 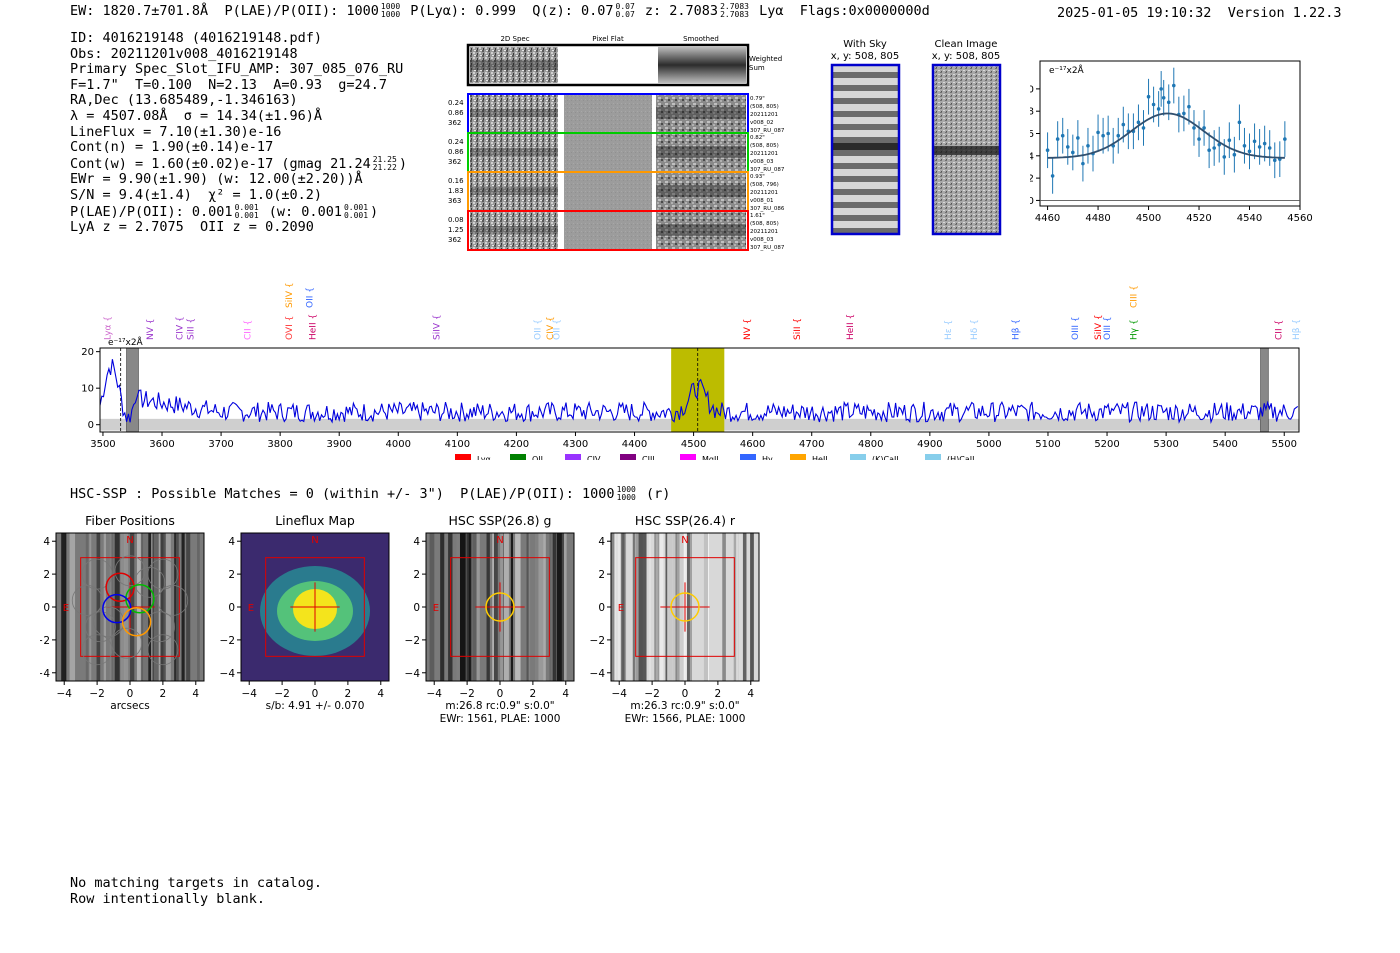 I want to click on info-obs: Obs: 20211201v008_4016219148, so click(x=184, y=53).